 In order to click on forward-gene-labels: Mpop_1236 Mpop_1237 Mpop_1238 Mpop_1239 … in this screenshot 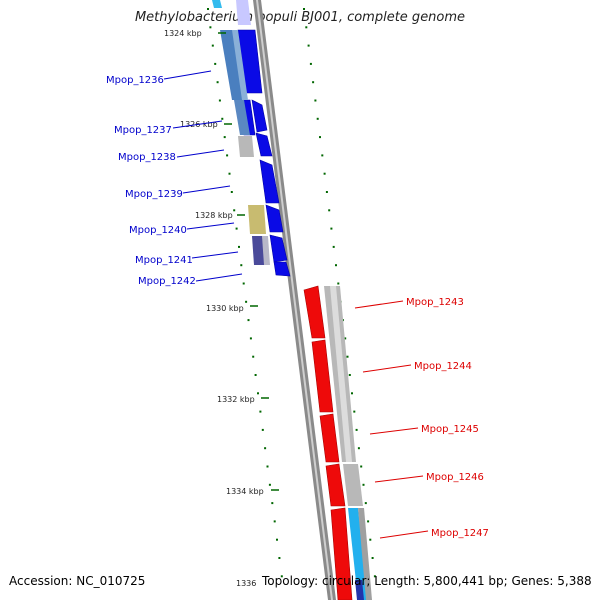, I will do `click(174, 178)`.